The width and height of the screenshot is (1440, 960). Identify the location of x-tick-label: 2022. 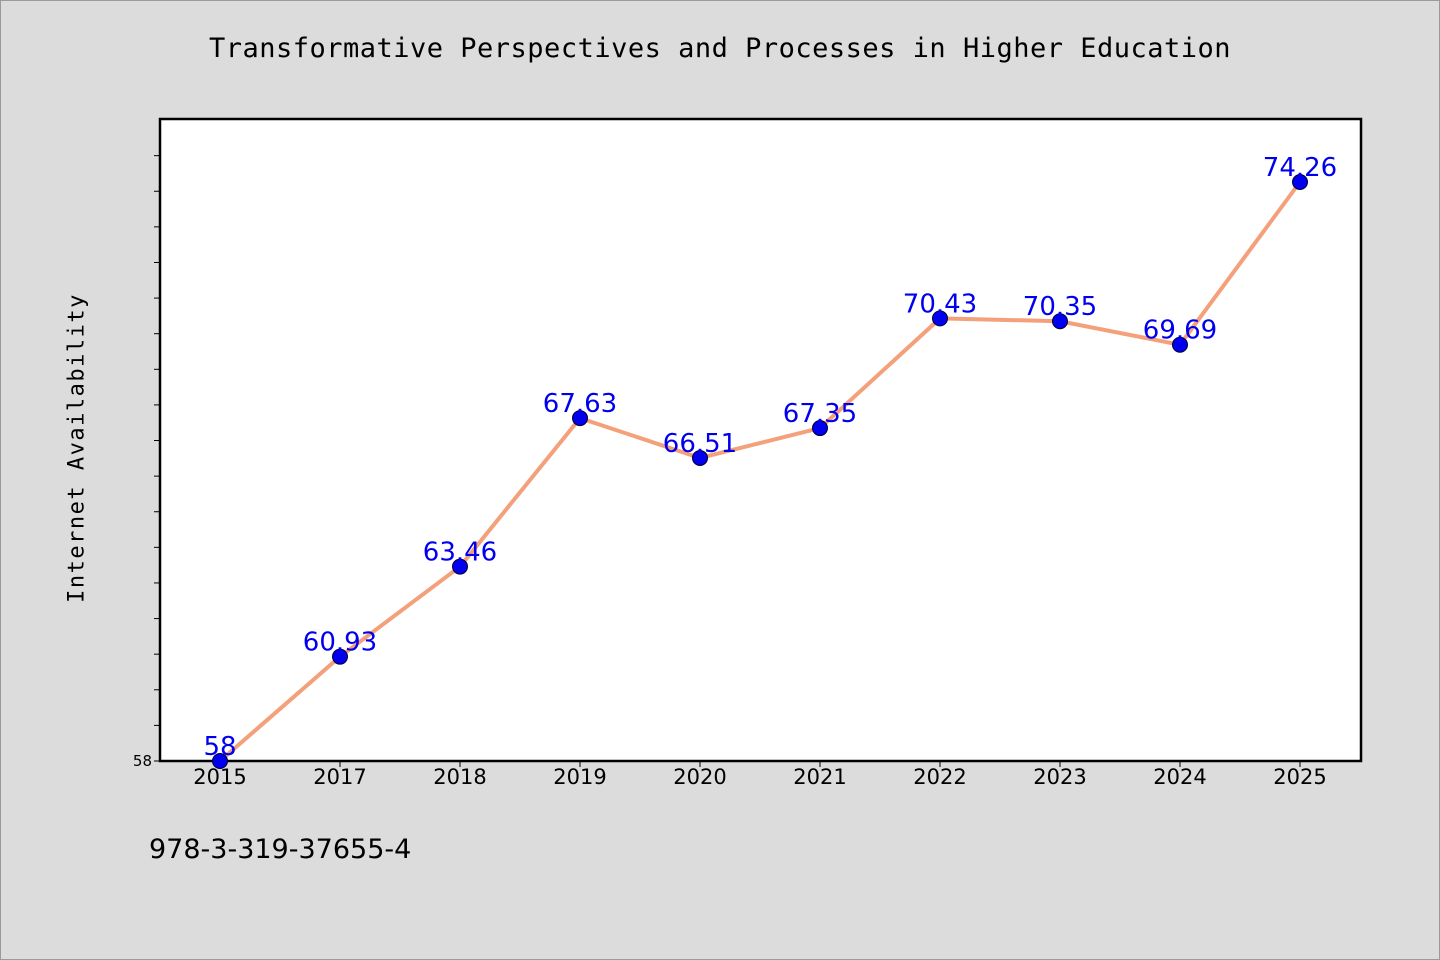
(939, 777).